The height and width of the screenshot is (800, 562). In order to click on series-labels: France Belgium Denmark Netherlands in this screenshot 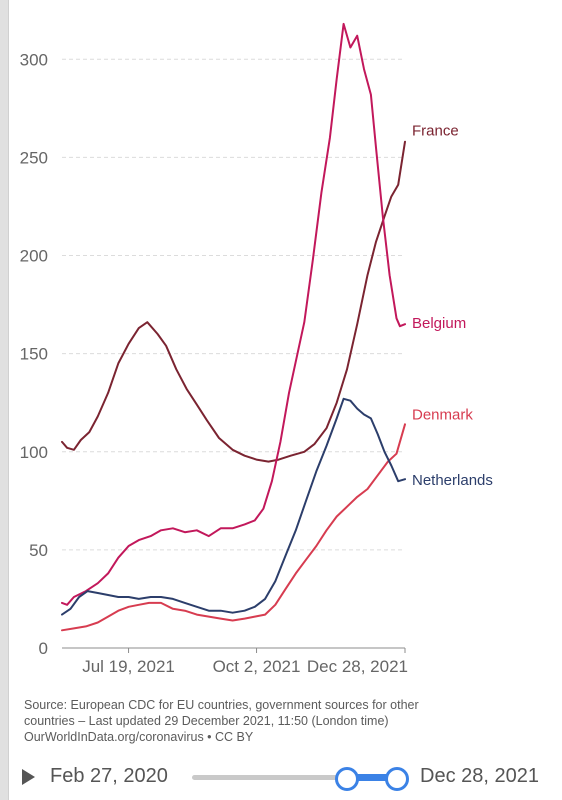, I will do `click(452, 306)`.